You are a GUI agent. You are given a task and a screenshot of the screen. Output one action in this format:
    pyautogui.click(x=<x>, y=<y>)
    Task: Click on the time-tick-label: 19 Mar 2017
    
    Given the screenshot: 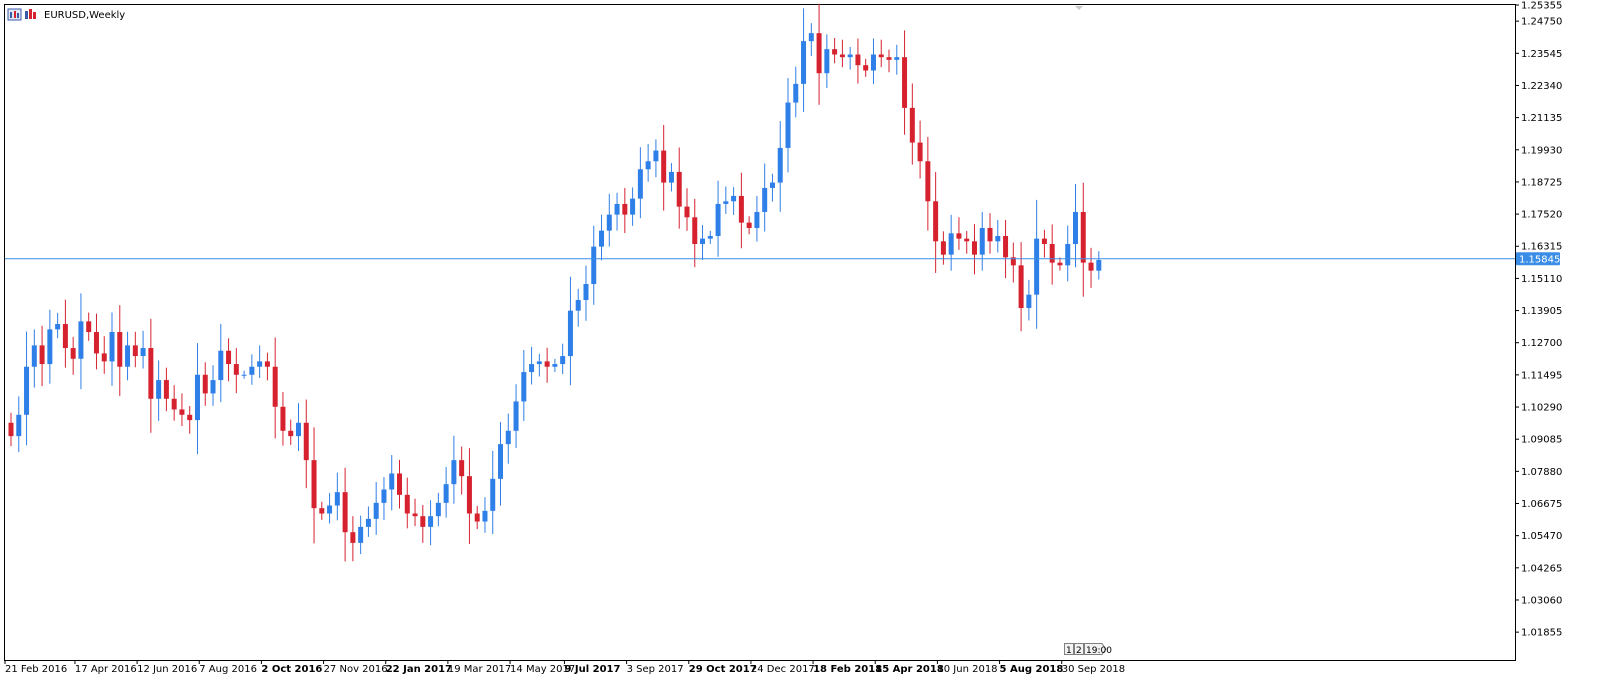 What is the action you would take?
    pyautogui.click(x=479, y=669)
    